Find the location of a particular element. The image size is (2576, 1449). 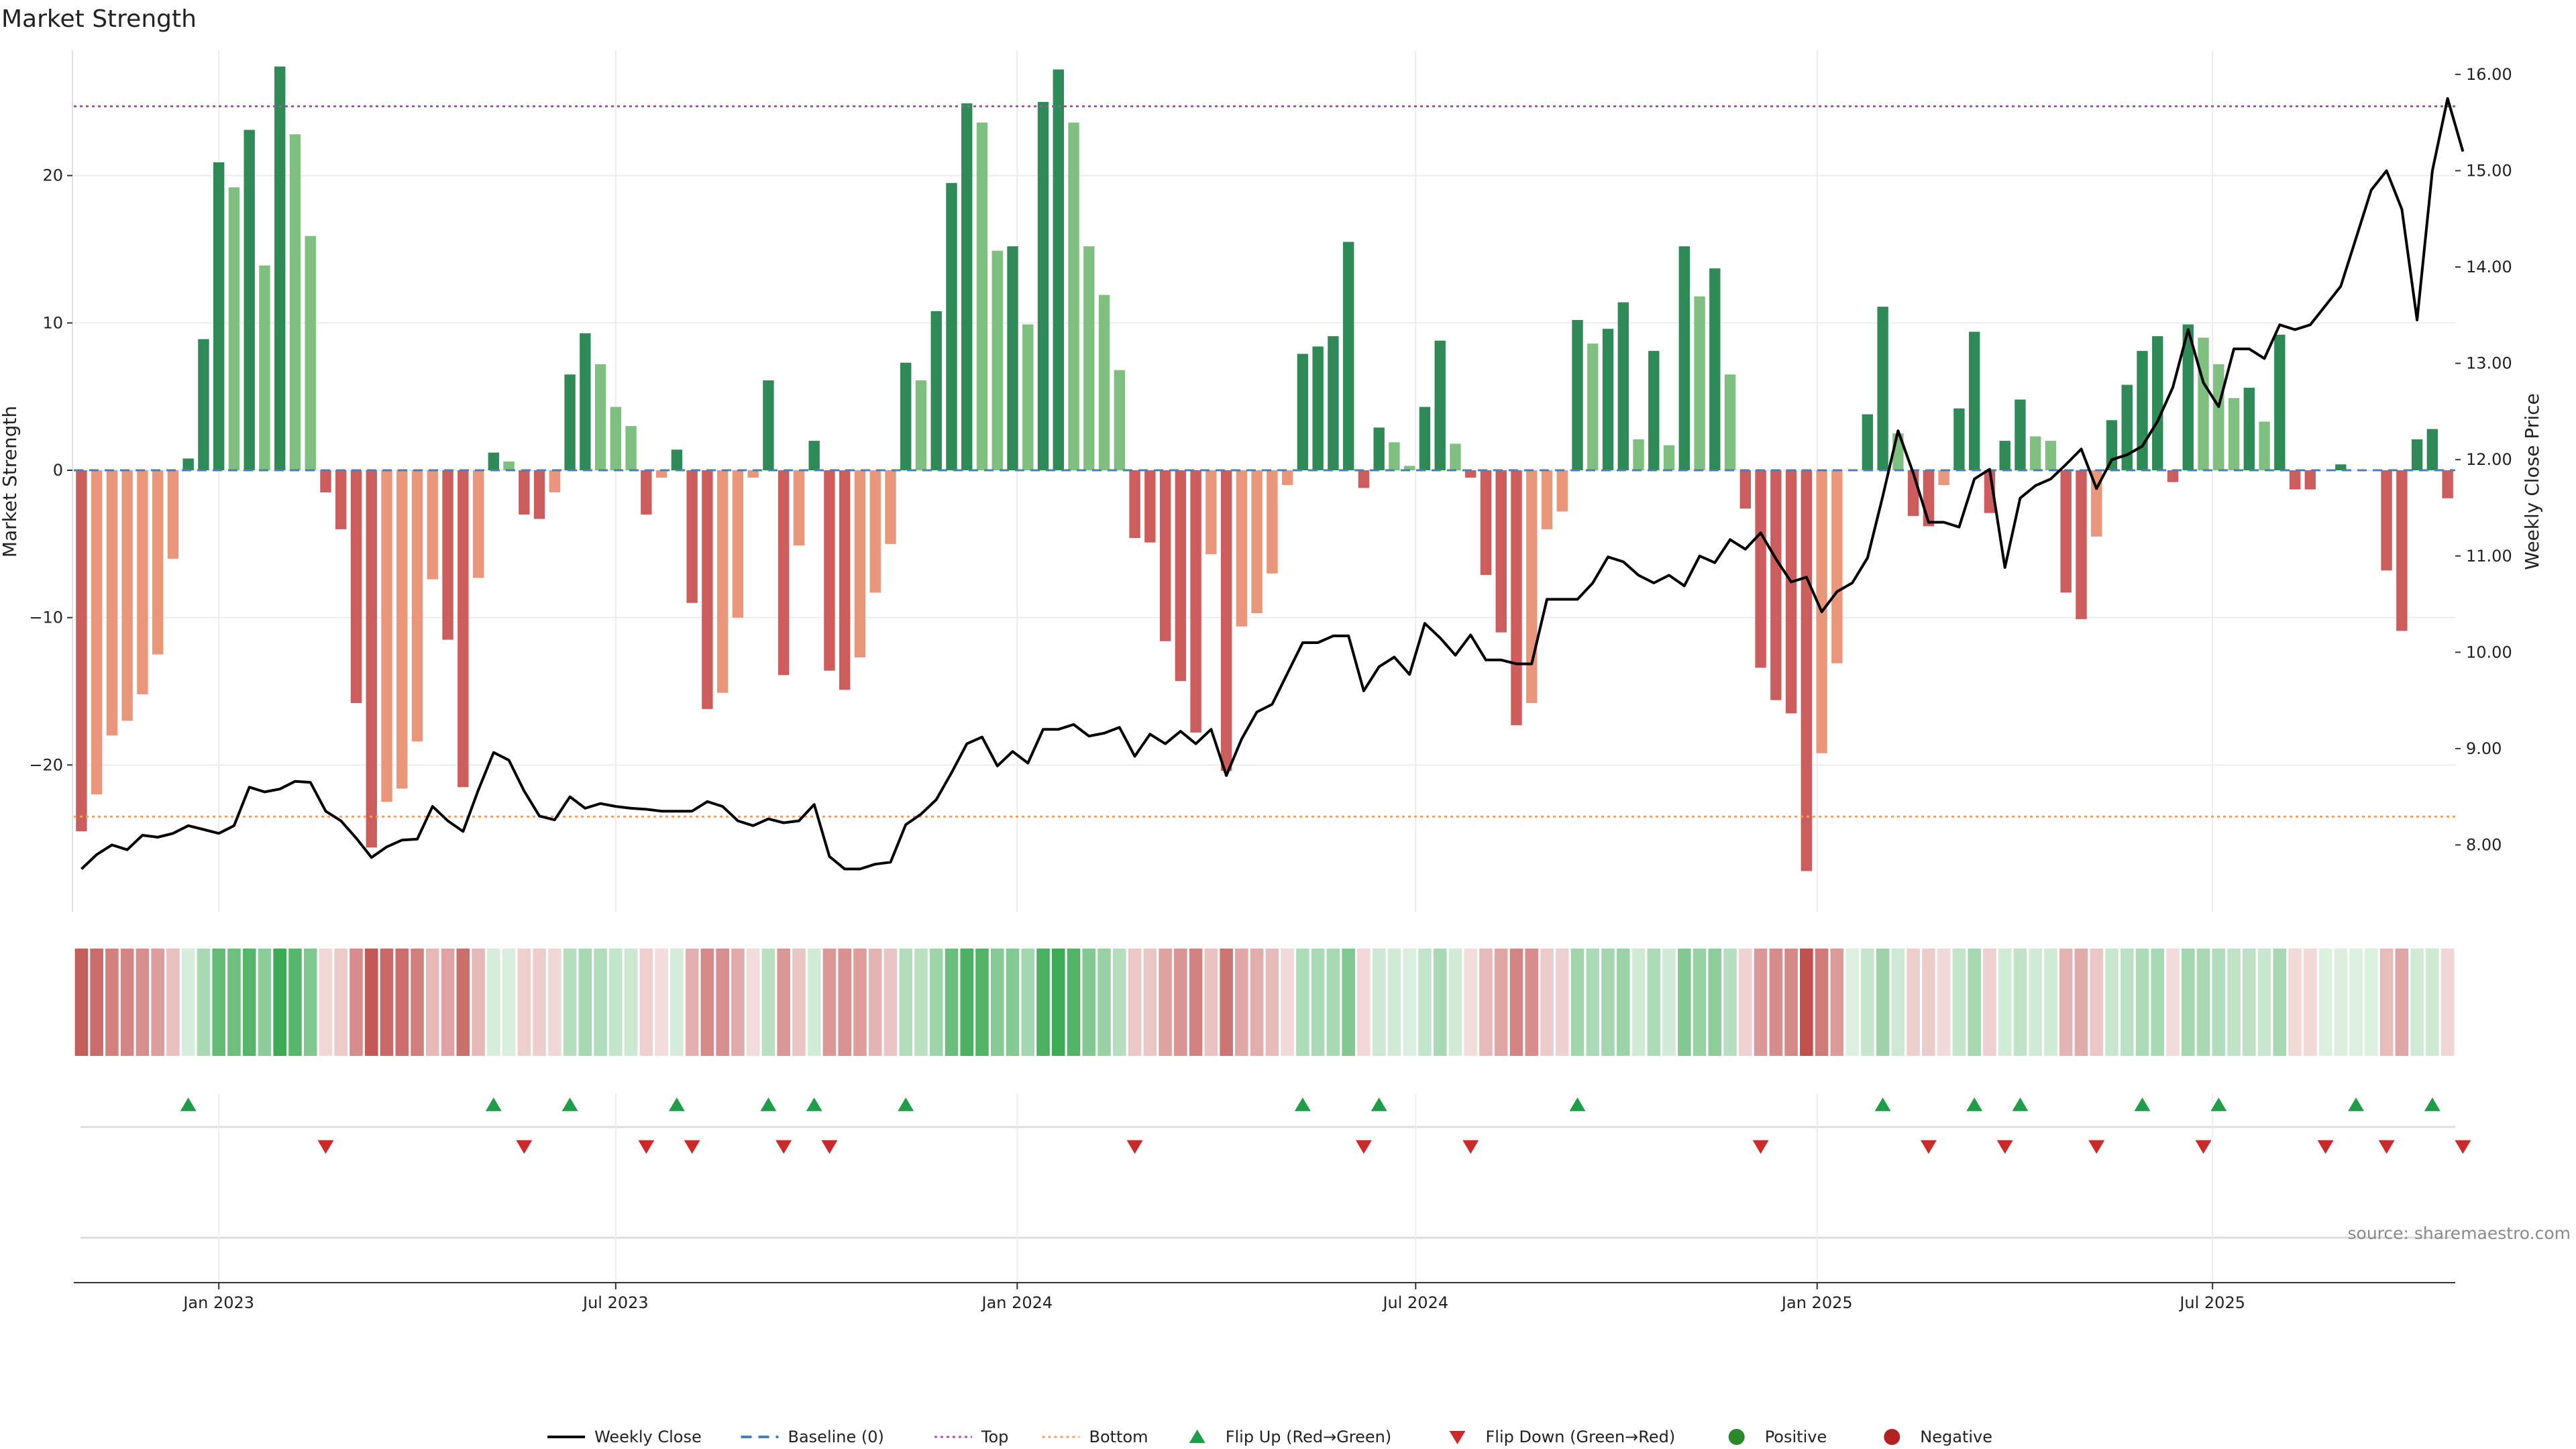

left-tick-label: 20 is located at coordinates (52, 175).